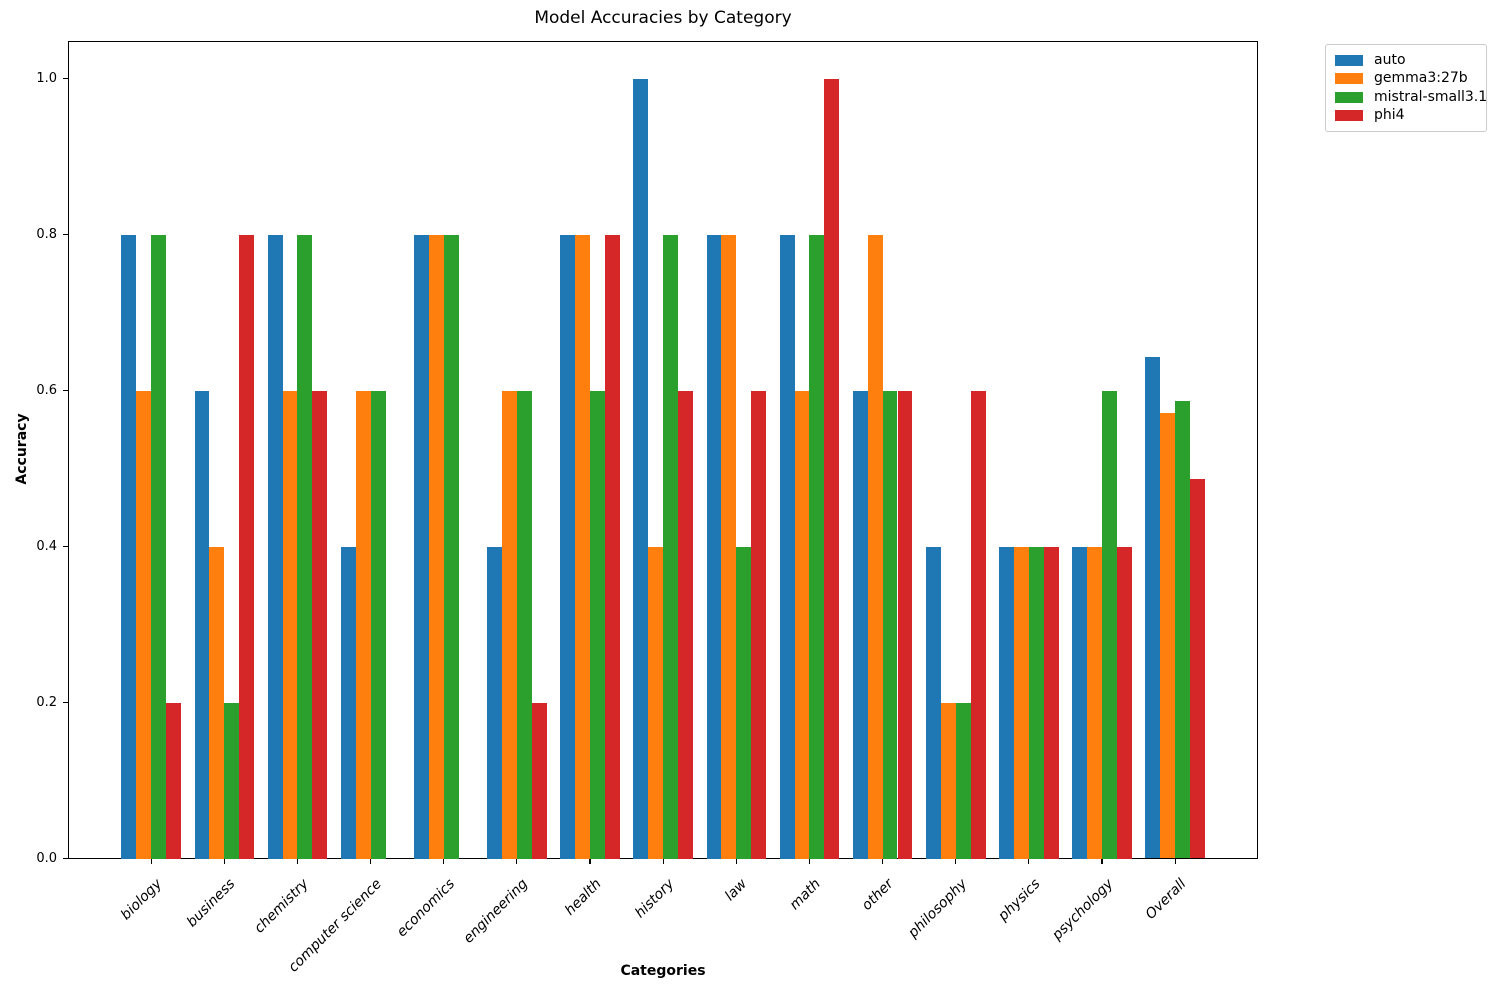 Image resolution: width=1500 pixels, height=1000 pixels. I want to click on legend: auto gemma3:27b mistral-small3.1 phi4, so click(1406, 88).